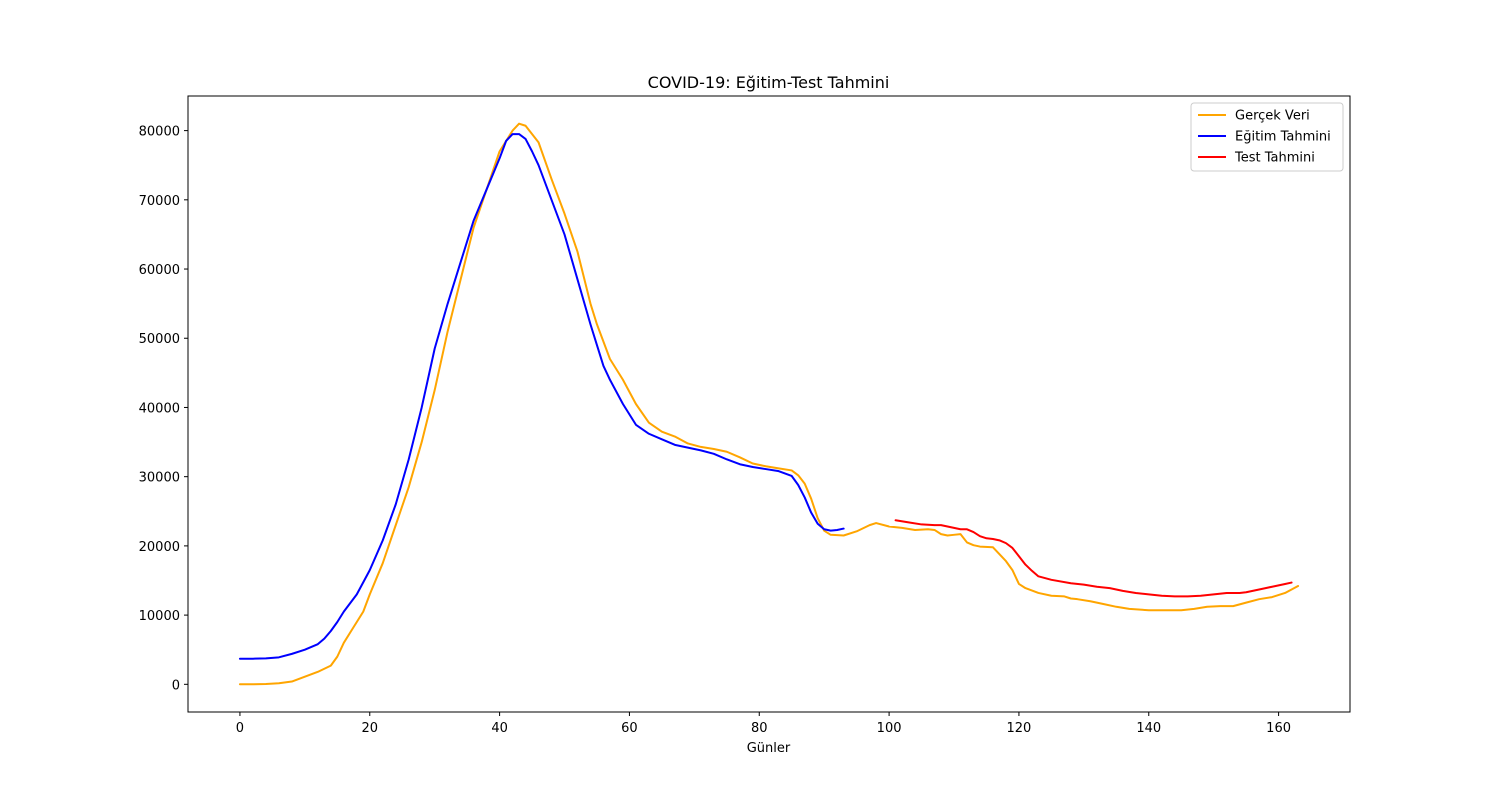 Image resolution: width=1500 pixels, height=800 pixels. What do you see at coordinates (769, 82) in the screenshot?
I see `chart-title: COVID-19: Eğitim-Test Tahmini` at bounding box center [769, 82].